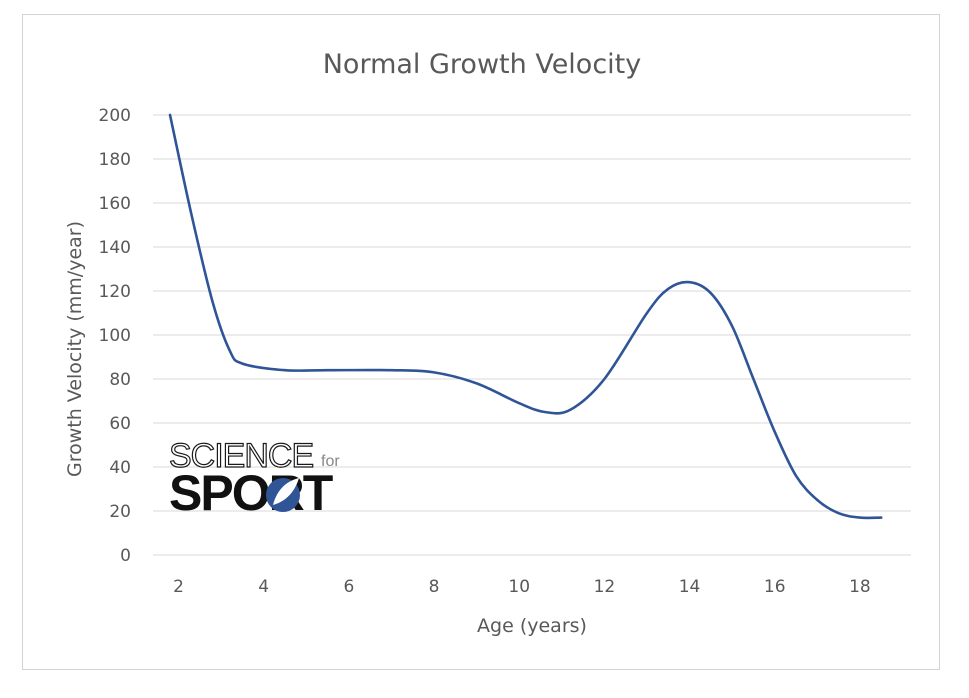 This screenshot has width=969, height=698. I want to click on y-tick-label: 140, so click(115, 248).